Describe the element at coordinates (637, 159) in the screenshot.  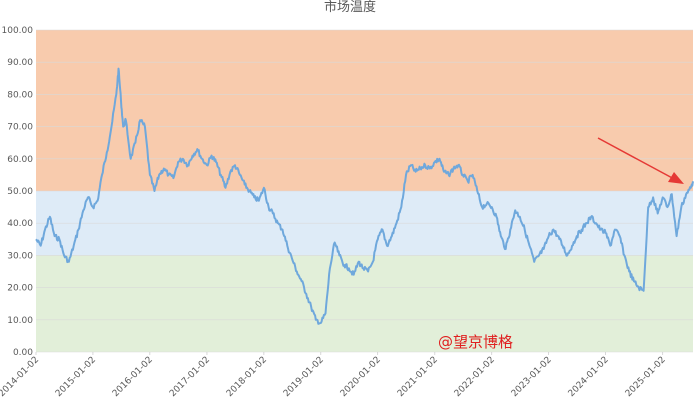
I see `arrow-shaft` at that location.